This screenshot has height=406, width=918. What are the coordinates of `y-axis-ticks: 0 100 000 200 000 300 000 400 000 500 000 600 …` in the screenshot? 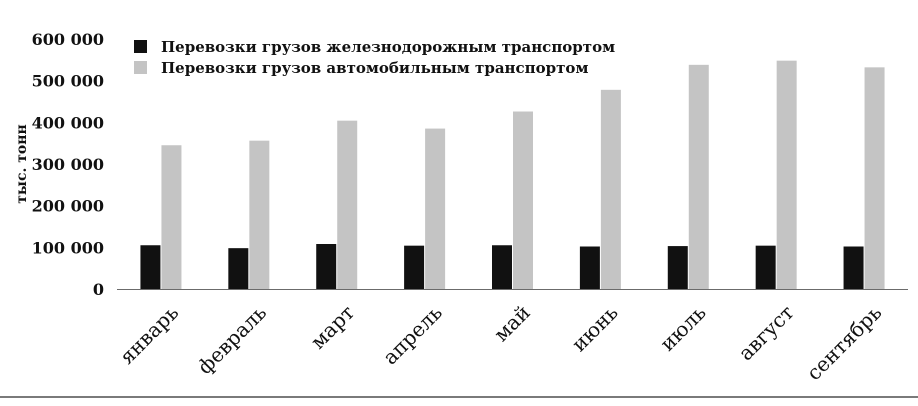 It's located at (68, 164).